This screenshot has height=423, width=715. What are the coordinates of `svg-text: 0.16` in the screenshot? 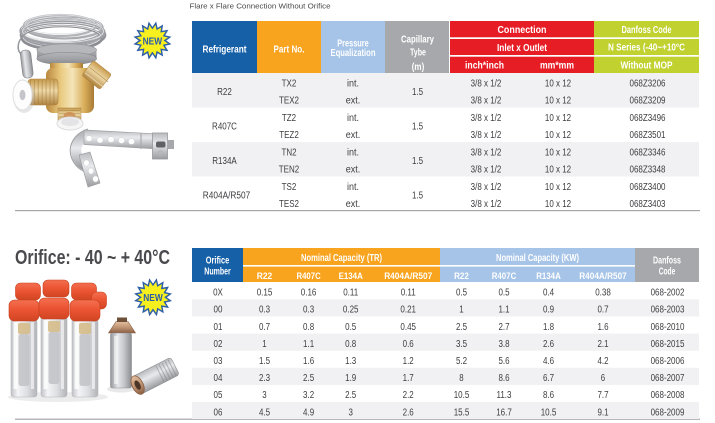 It's located at (309, 293).